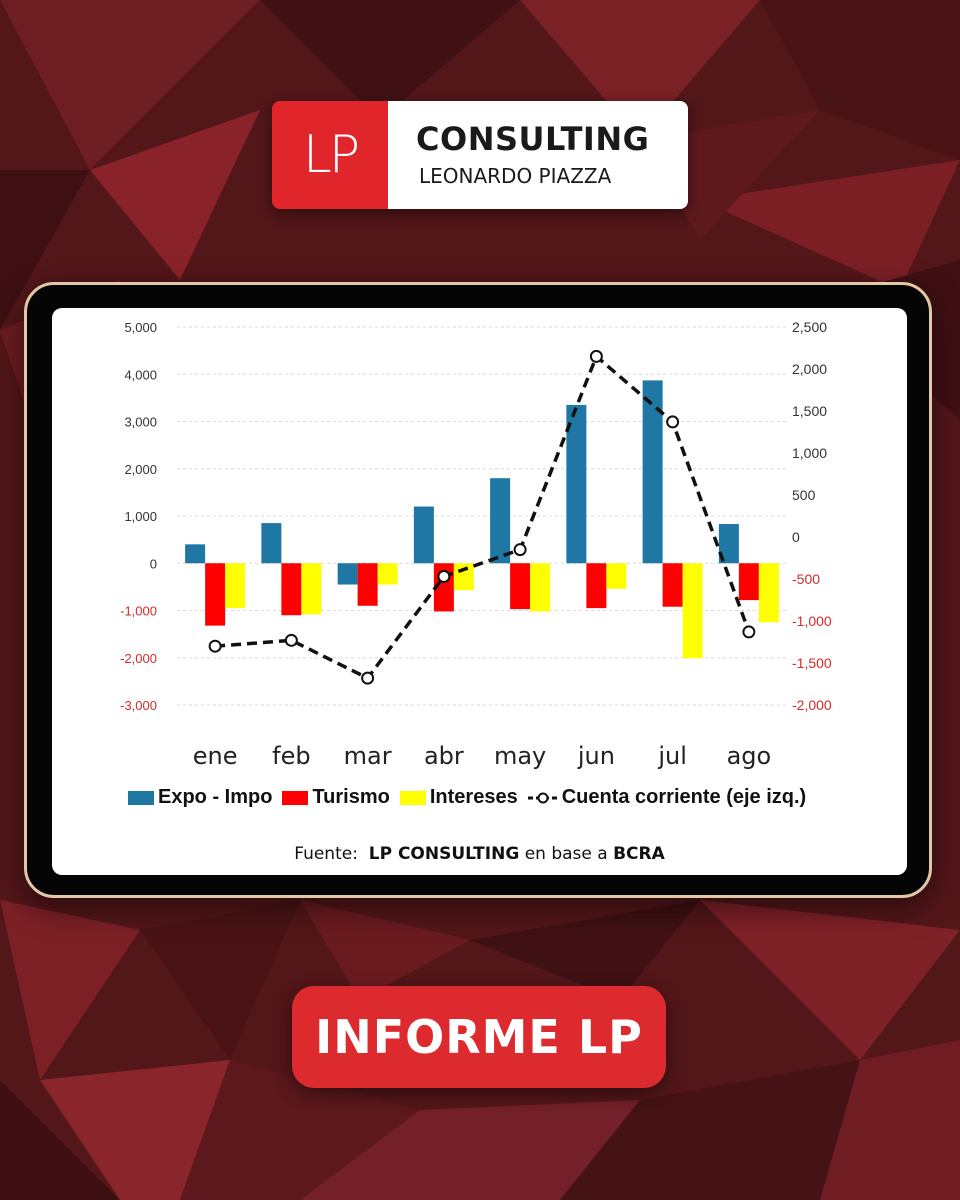 This screenshot has height=1200, width=960. Describe the element at coordinates (566, 854) in the screenshot. I see `source-middle: en base a` at that location.